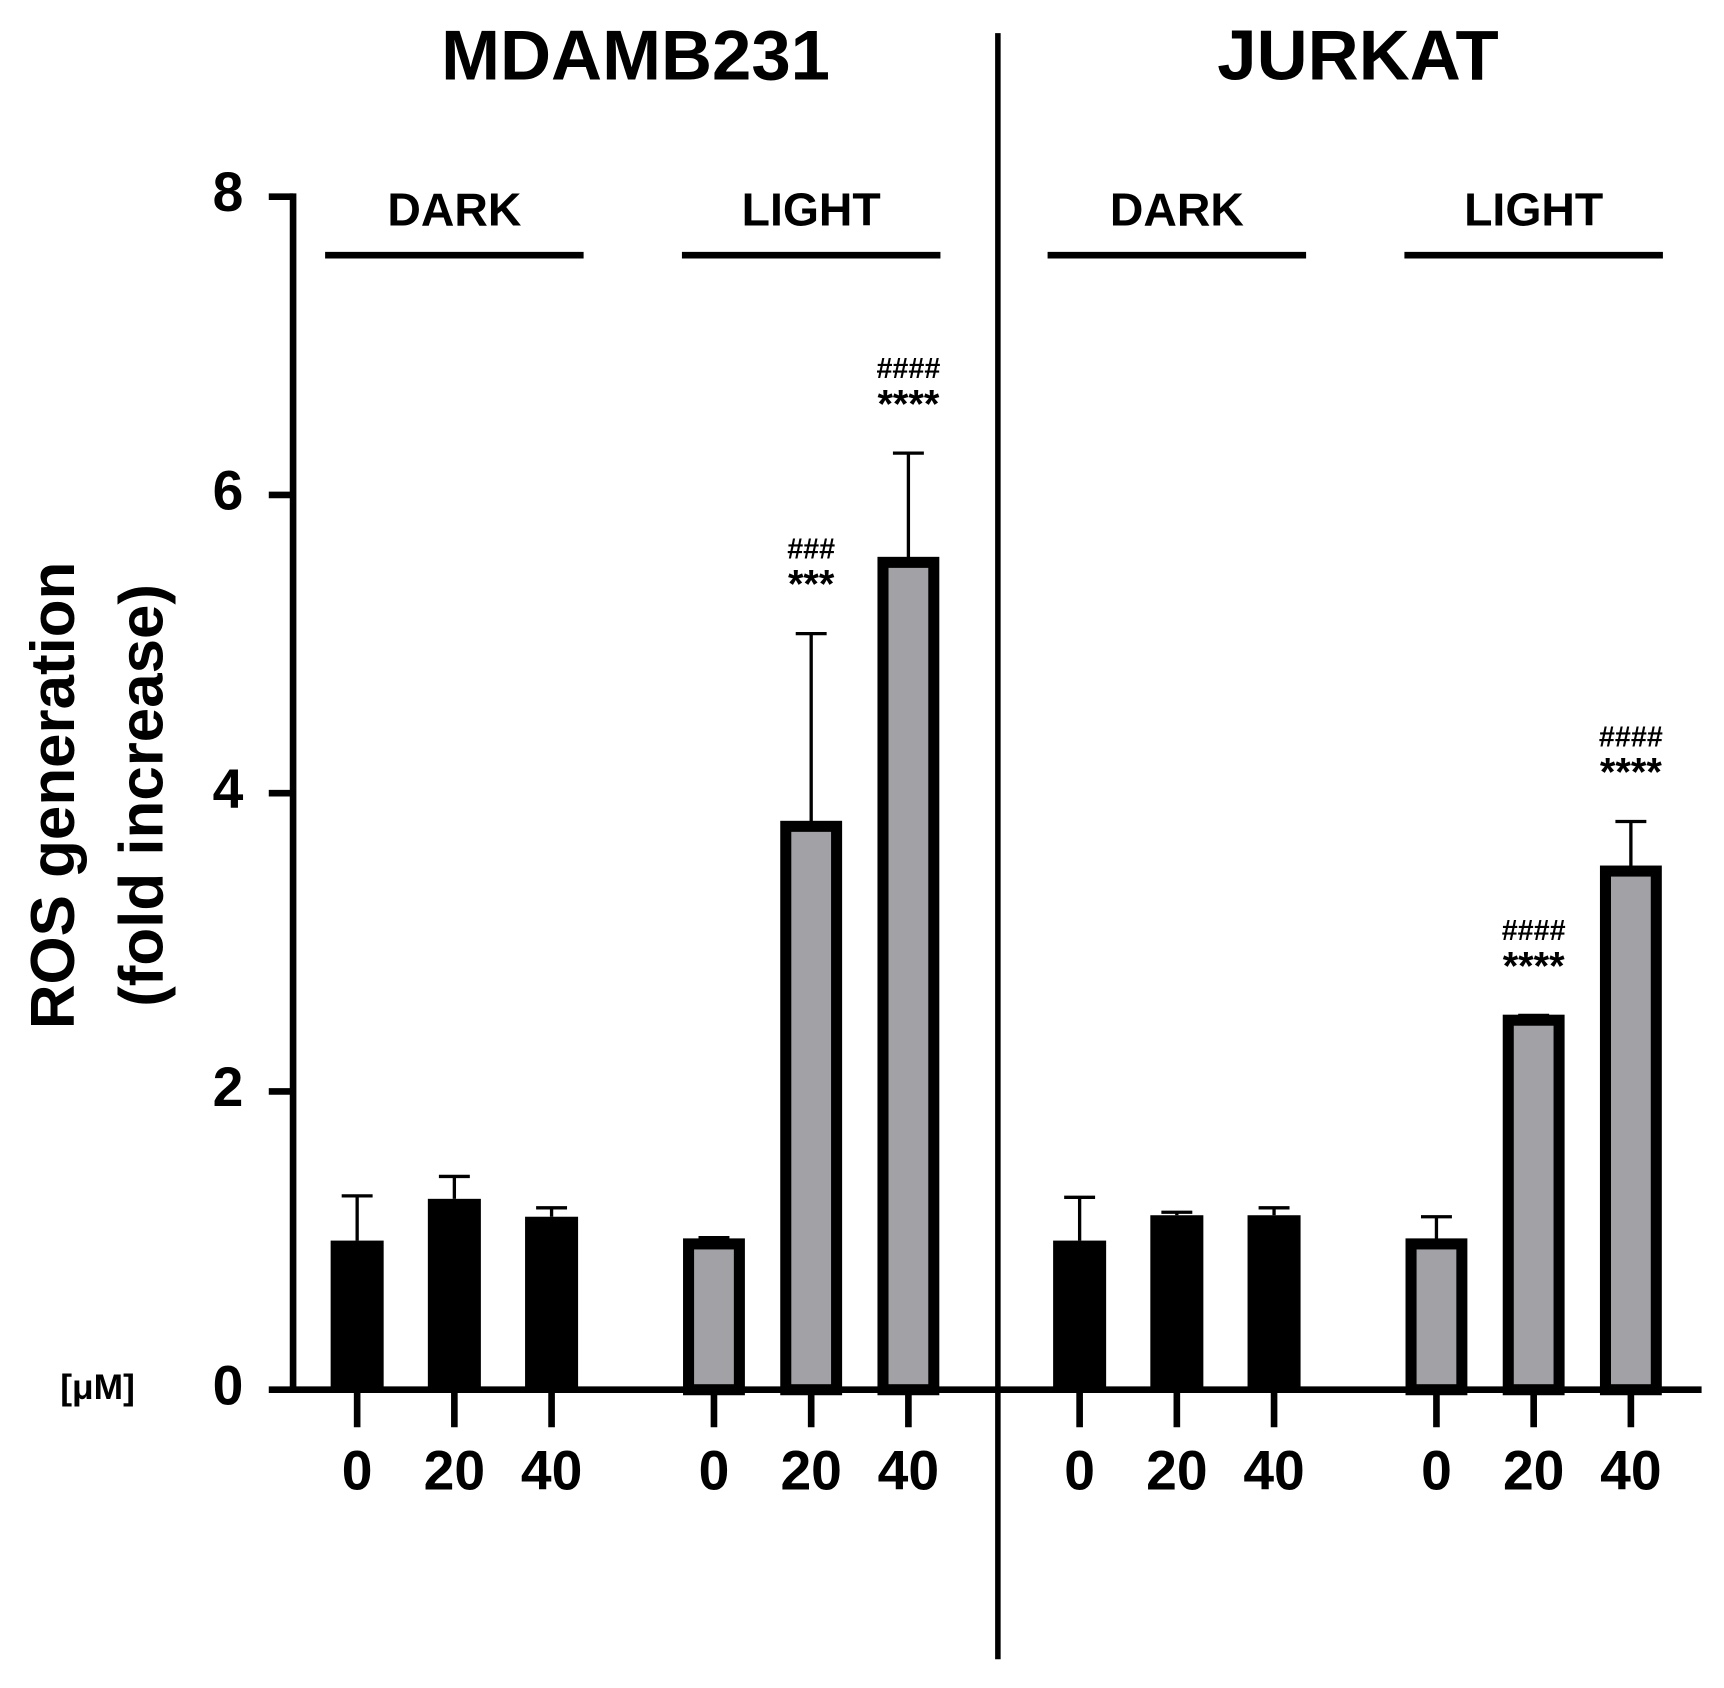 Image resolution: width=1724 pixels, height=1688 pixels. What do you see at coordinates (53, 795) in the screenshot?
I see `y-label-line: ROS generation` at bounding box center [53, 795].